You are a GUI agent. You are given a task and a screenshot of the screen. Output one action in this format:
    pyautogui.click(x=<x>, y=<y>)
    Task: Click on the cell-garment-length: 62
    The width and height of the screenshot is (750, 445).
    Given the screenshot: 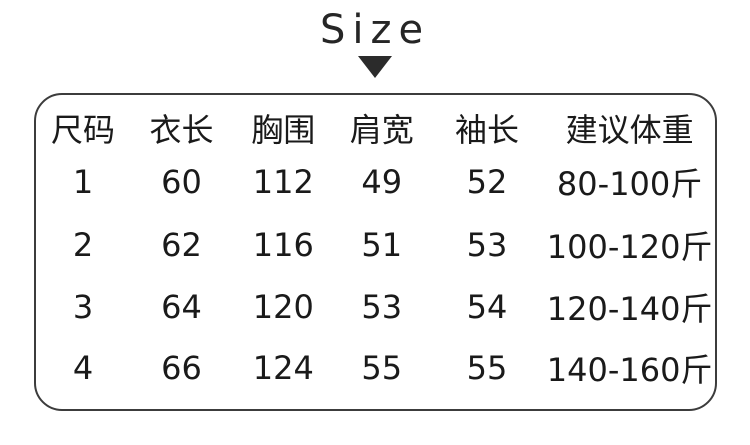 What is the action you would take?
    pyautogui.click(x=181, y=244)
    